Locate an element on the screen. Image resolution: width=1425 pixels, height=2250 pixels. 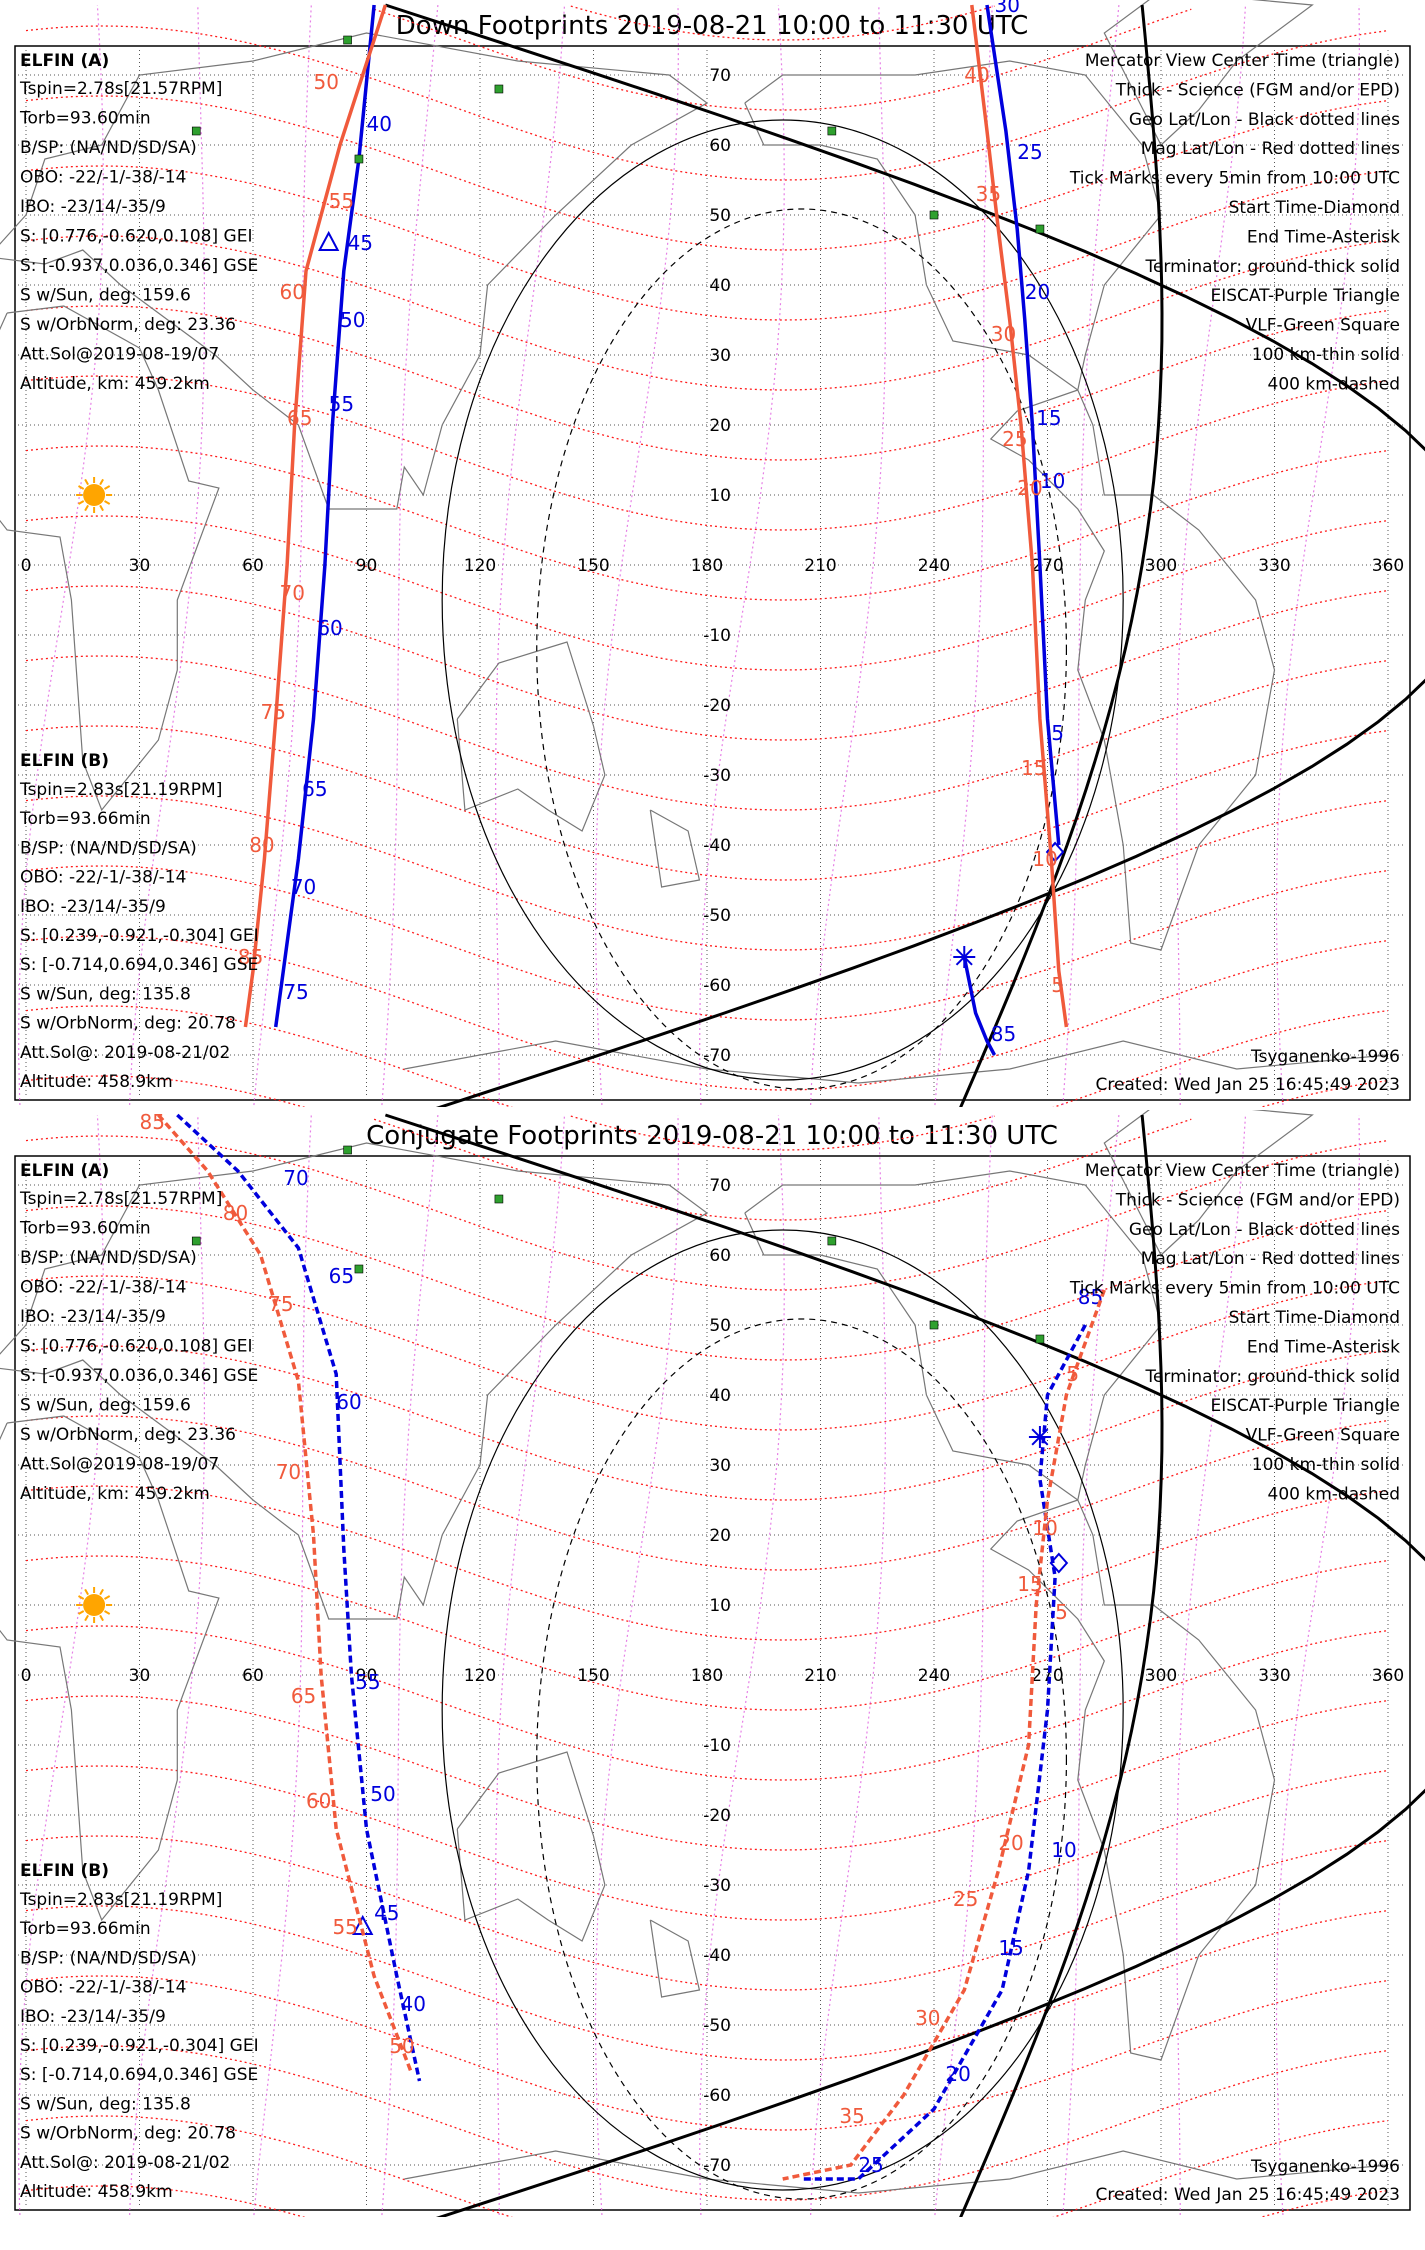
lat-tick-label: 50 is located at coordinates (720, 216).